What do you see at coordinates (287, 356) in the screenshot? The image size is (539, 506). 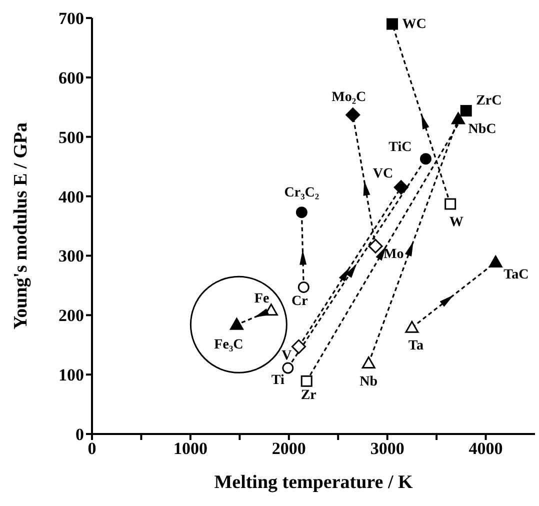 I see `annotation: V` at bounding box center [287, 356].